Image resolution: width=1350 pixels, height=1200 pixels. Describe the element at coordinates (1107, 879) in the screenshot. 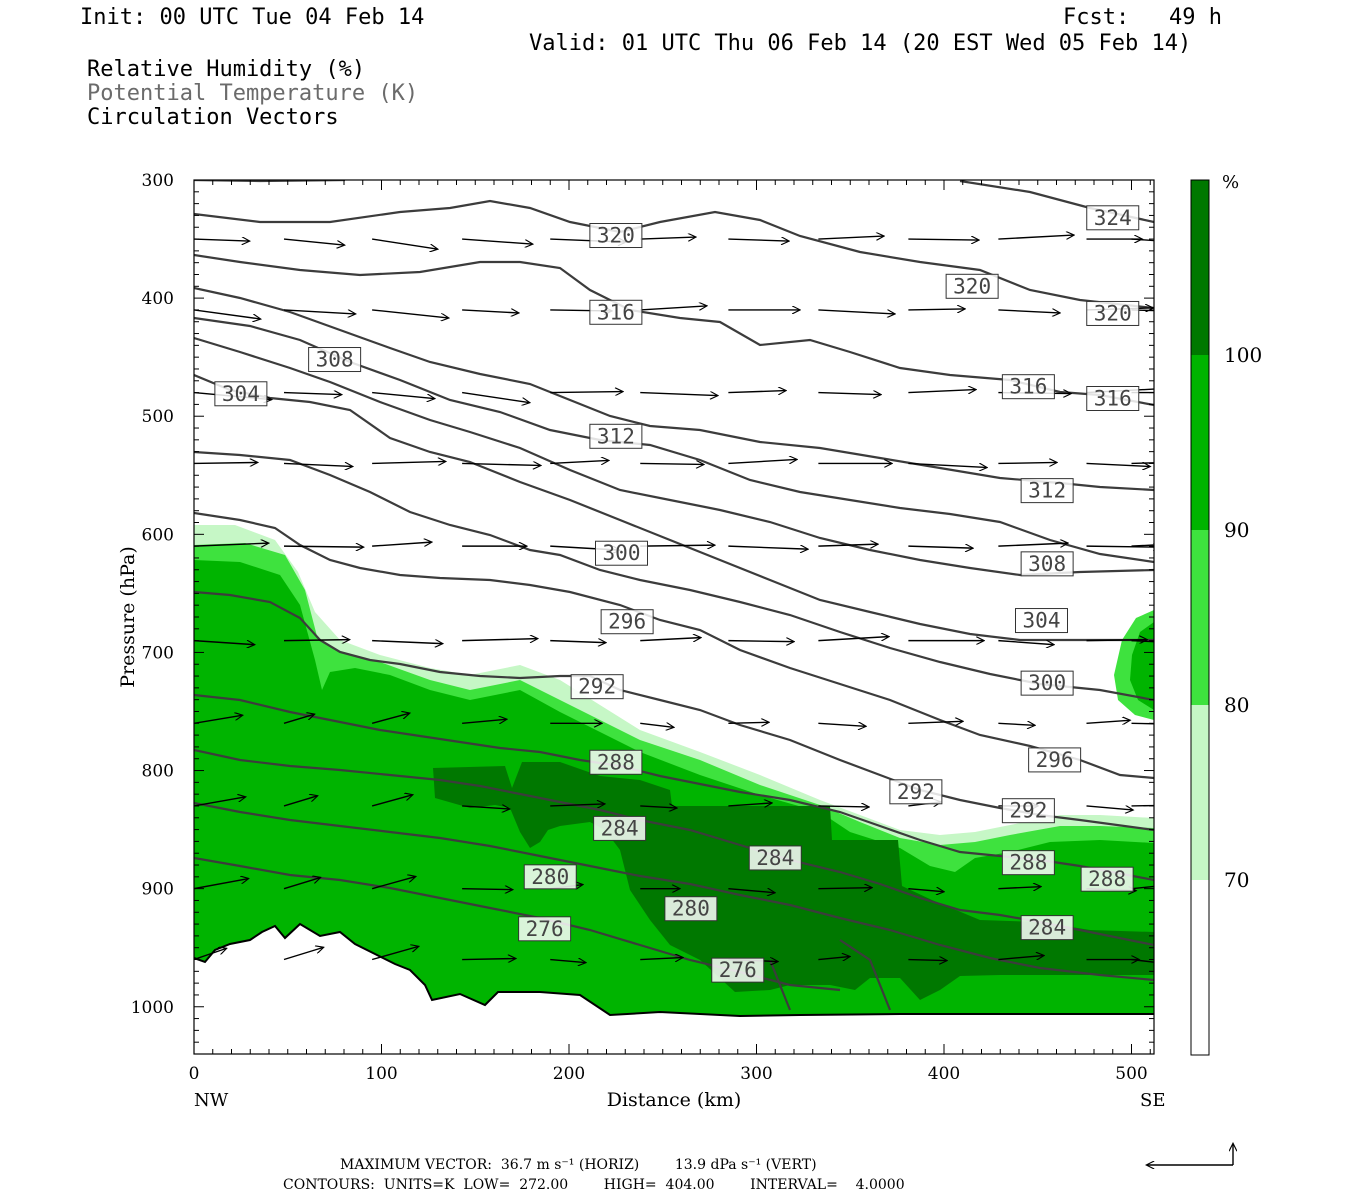

I see `contour-label-text: 288` at that location.